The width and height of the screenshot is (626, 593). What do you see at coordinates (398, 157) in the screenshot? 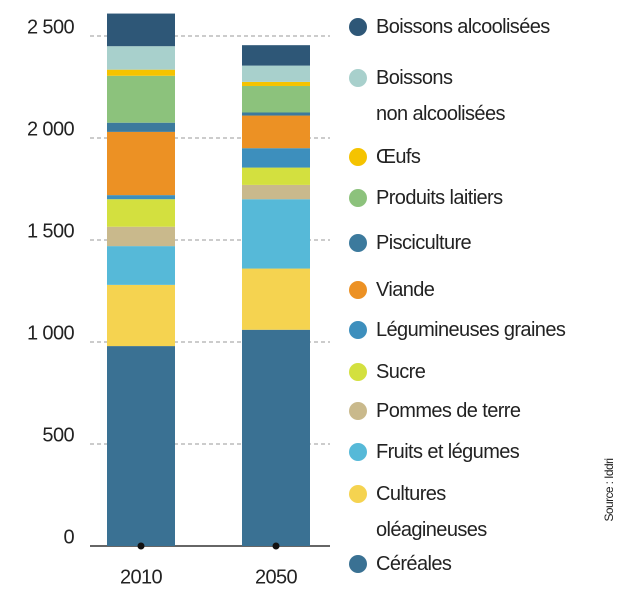
I see `legend-label: Œufs` at bounding box center [398, 157].